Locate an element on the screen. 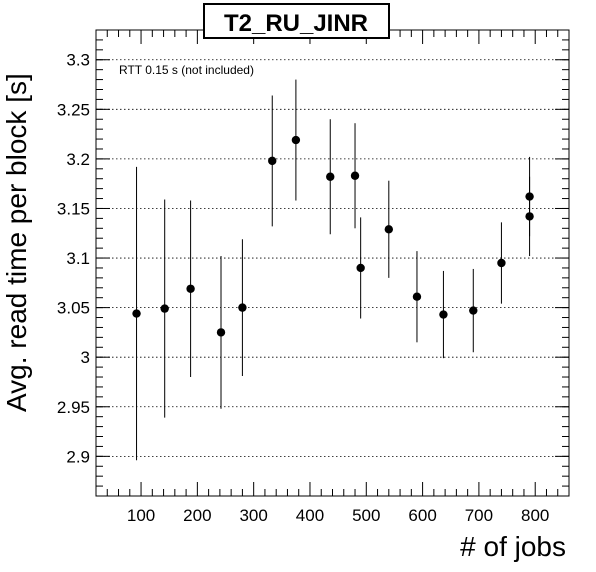  y-tick-label: 3.15 is located at coordinates (73, 208).